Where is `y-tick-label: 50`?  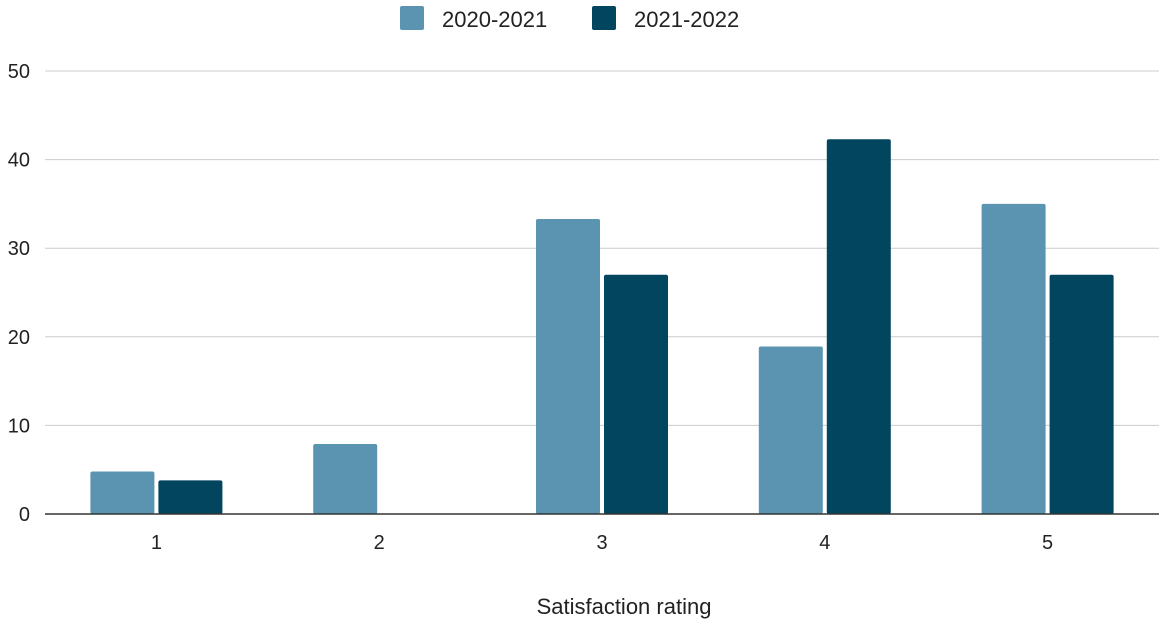 y-tick-label: 50 is located at coordinates (19, 72).